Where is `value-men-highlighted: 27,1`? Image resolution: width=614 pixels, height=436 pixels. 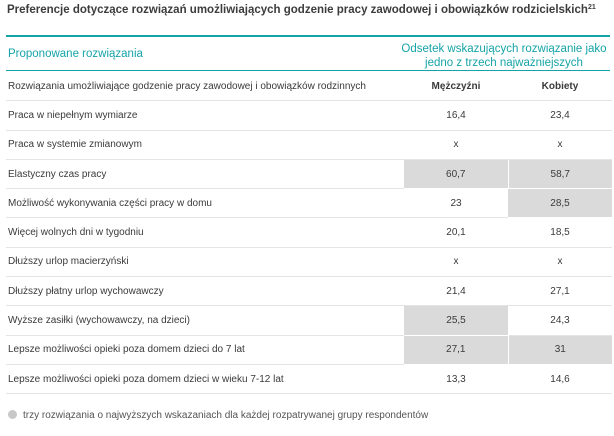
value-men-highlighted: 27,1 is located at coordinates (456, 350).